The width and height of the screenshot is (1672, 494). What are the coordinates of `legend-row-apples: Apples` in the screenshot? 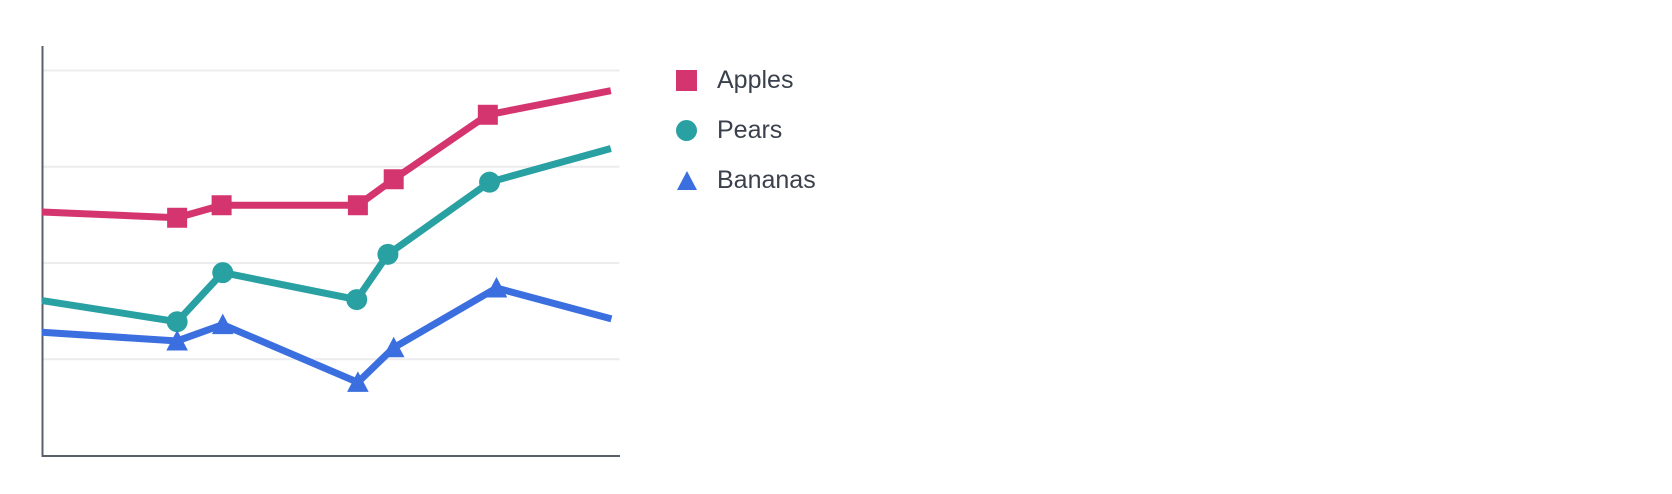 It's located at (746, 80).